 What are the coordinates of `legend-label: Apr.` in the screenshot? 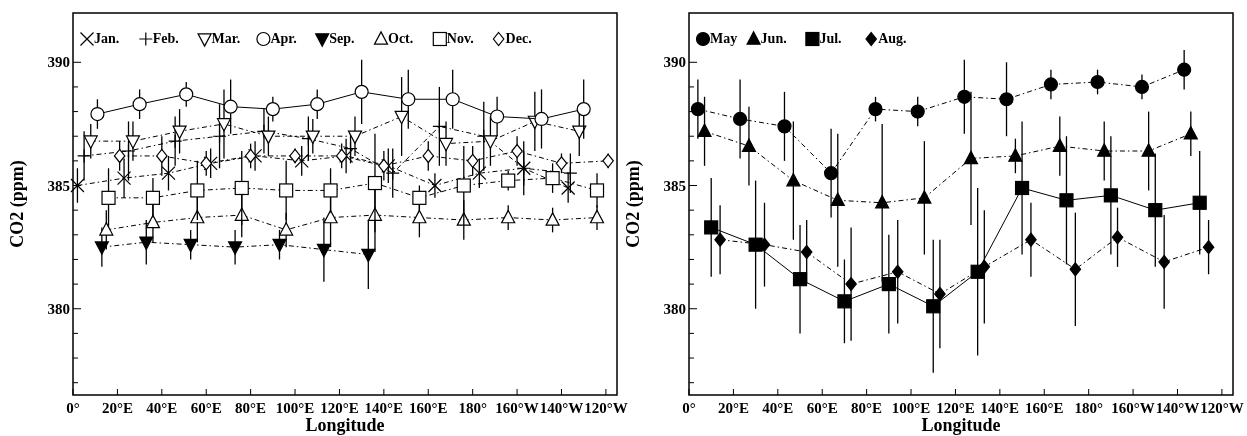 It's located at (283, 38).